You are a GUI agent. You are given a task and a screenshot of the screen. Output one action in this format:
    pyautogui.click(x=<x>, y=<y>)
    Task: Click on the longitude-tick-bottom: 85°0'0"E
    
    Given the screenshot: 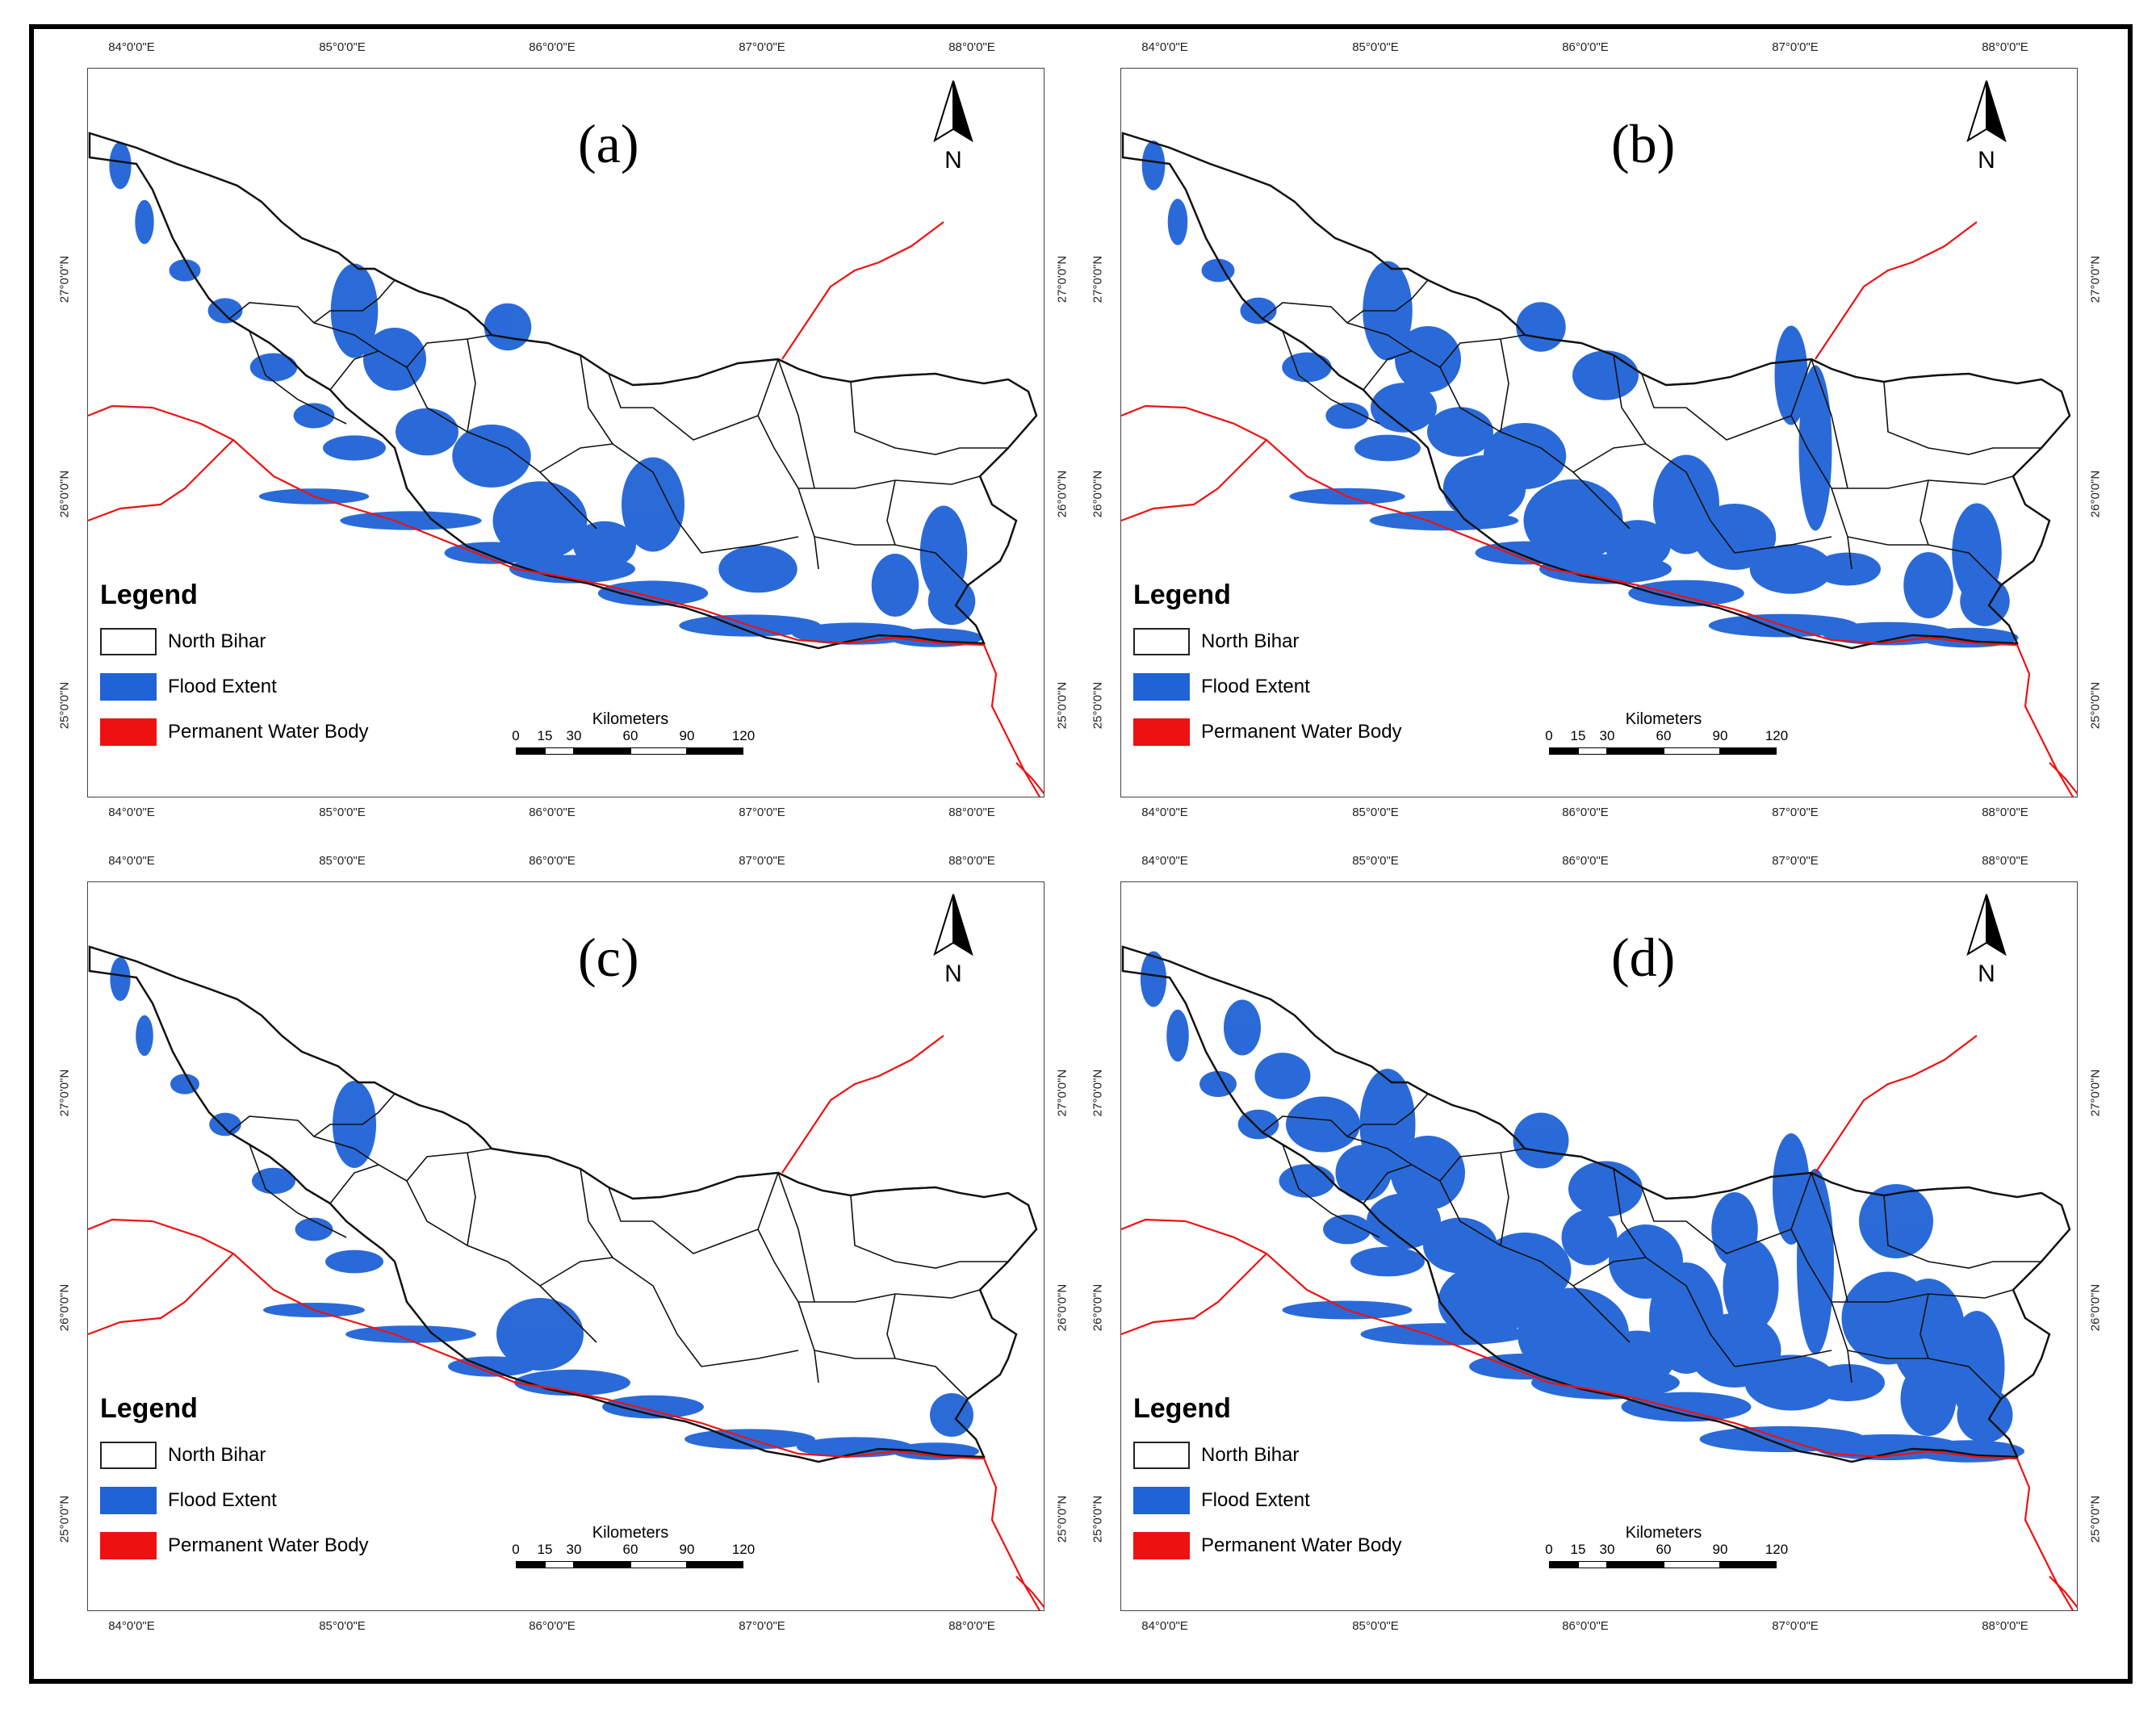 What is the action you would take?
    pyautogui.click(x=342, y=812)
    